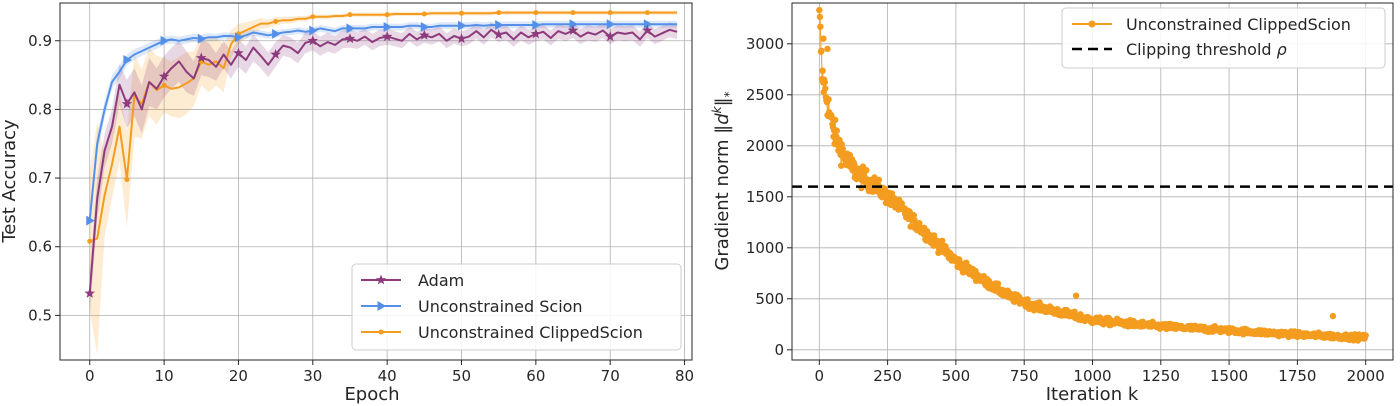 The width and height of the screenshot is (1400, 406). What do you see at coordinates (371, 394) in the screenshot?
I see `x-axis-label: Epoch` at bounding box center [371, 394].